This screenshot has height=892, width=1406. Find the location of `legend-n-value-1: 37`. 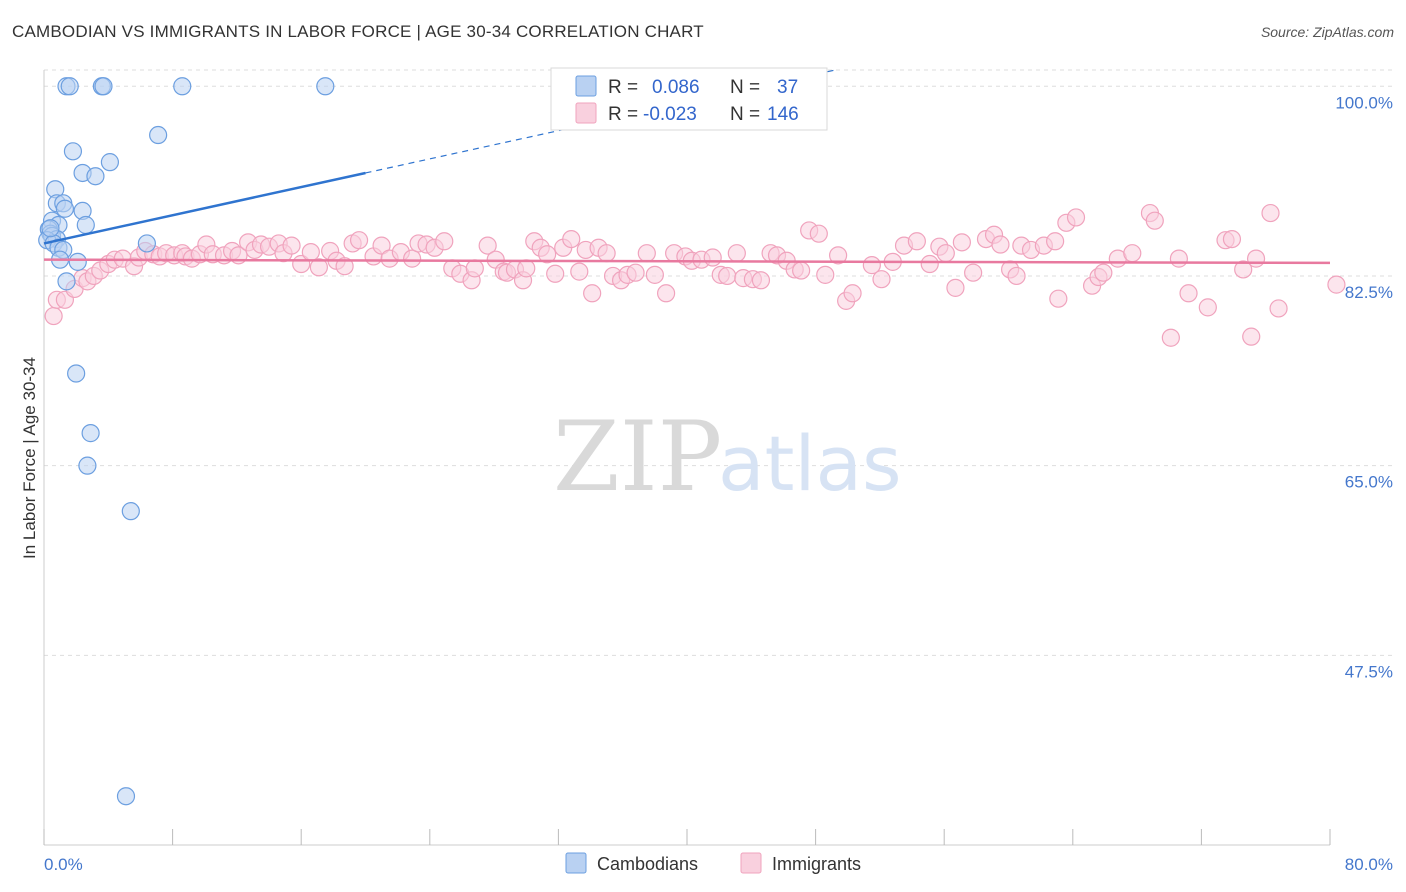

legend-n-value-1: 37 is located at coordinates (787, 87).